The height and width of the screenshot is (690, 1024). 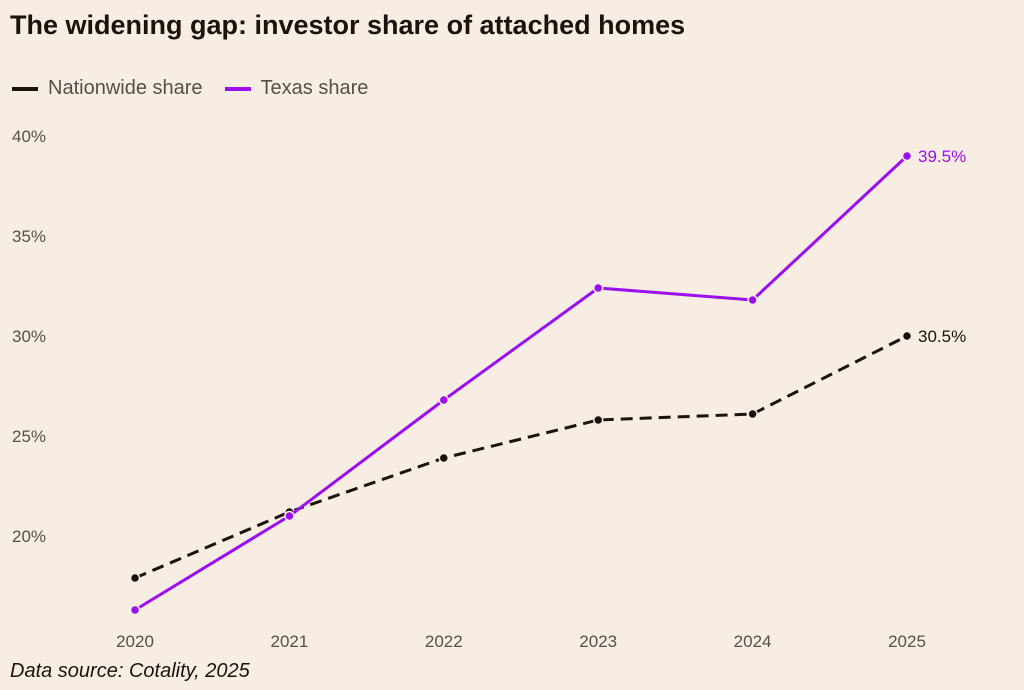 What do you see at coordinates (130, 671) in the screenshot?
I see `data-source: Data source: Cotality, 2025` at bounding box center [130, 671].